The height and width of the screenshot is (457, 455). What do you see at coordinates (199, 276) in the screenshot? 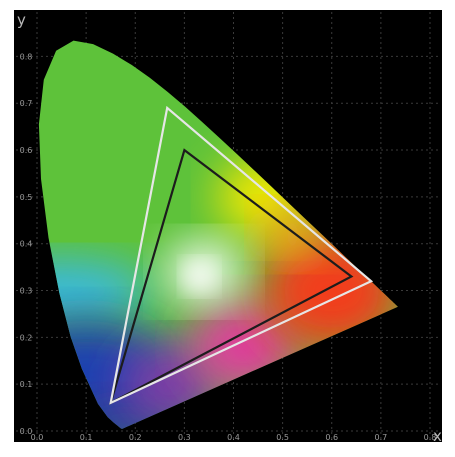
I see `white-point-core` at bounding box center [199, 276].